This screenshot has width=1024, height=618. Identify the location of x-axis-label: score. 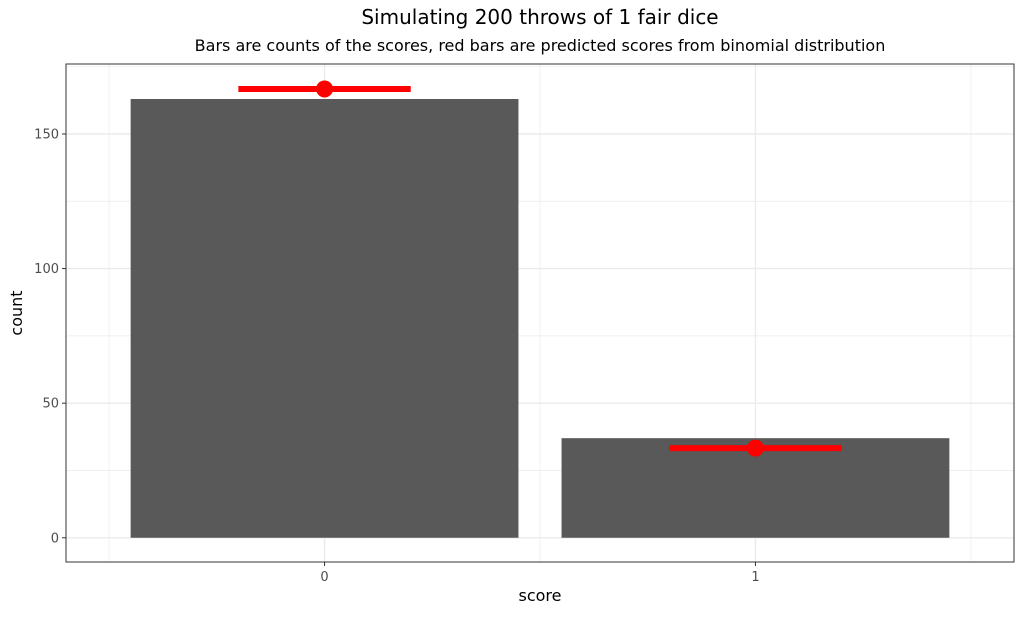
(540, 595).